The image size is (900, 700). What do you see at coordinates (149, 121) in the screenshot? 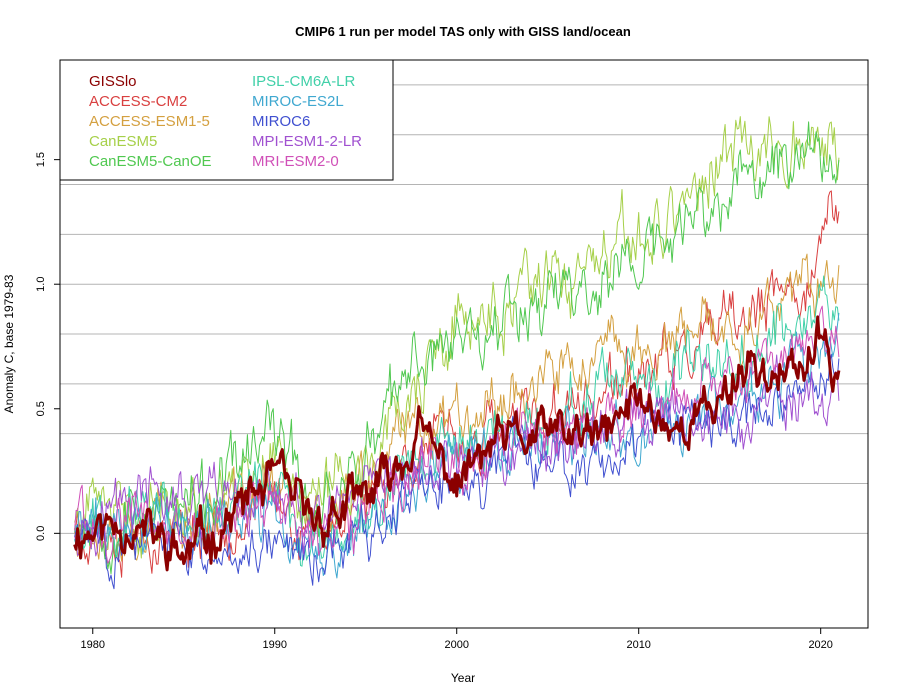
I see `legend-entry: ACCESS-ESM1-5` at bounding box center [149, 121].